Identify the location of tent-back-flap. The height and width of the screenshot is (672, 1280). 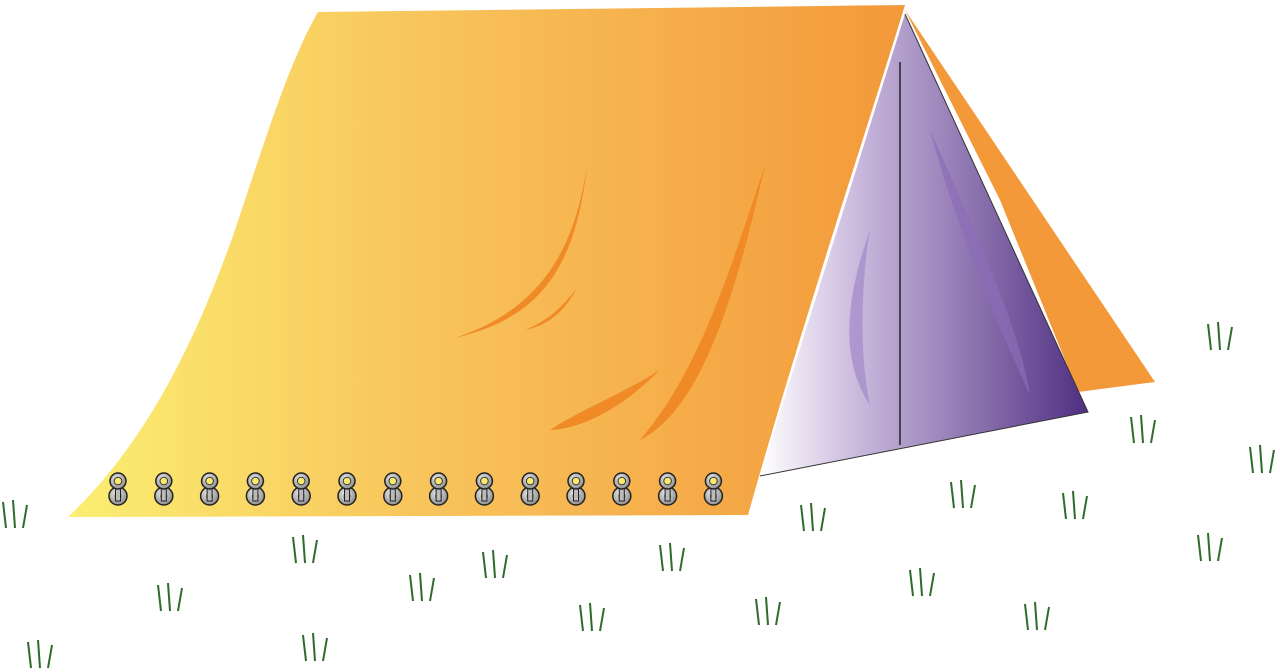
(1030, 201).